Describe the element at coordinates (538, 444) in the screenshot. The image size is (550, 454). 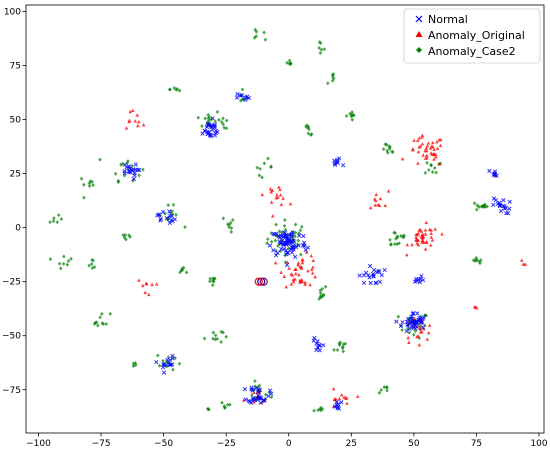
I see `x-tick-label: 100` at that location.